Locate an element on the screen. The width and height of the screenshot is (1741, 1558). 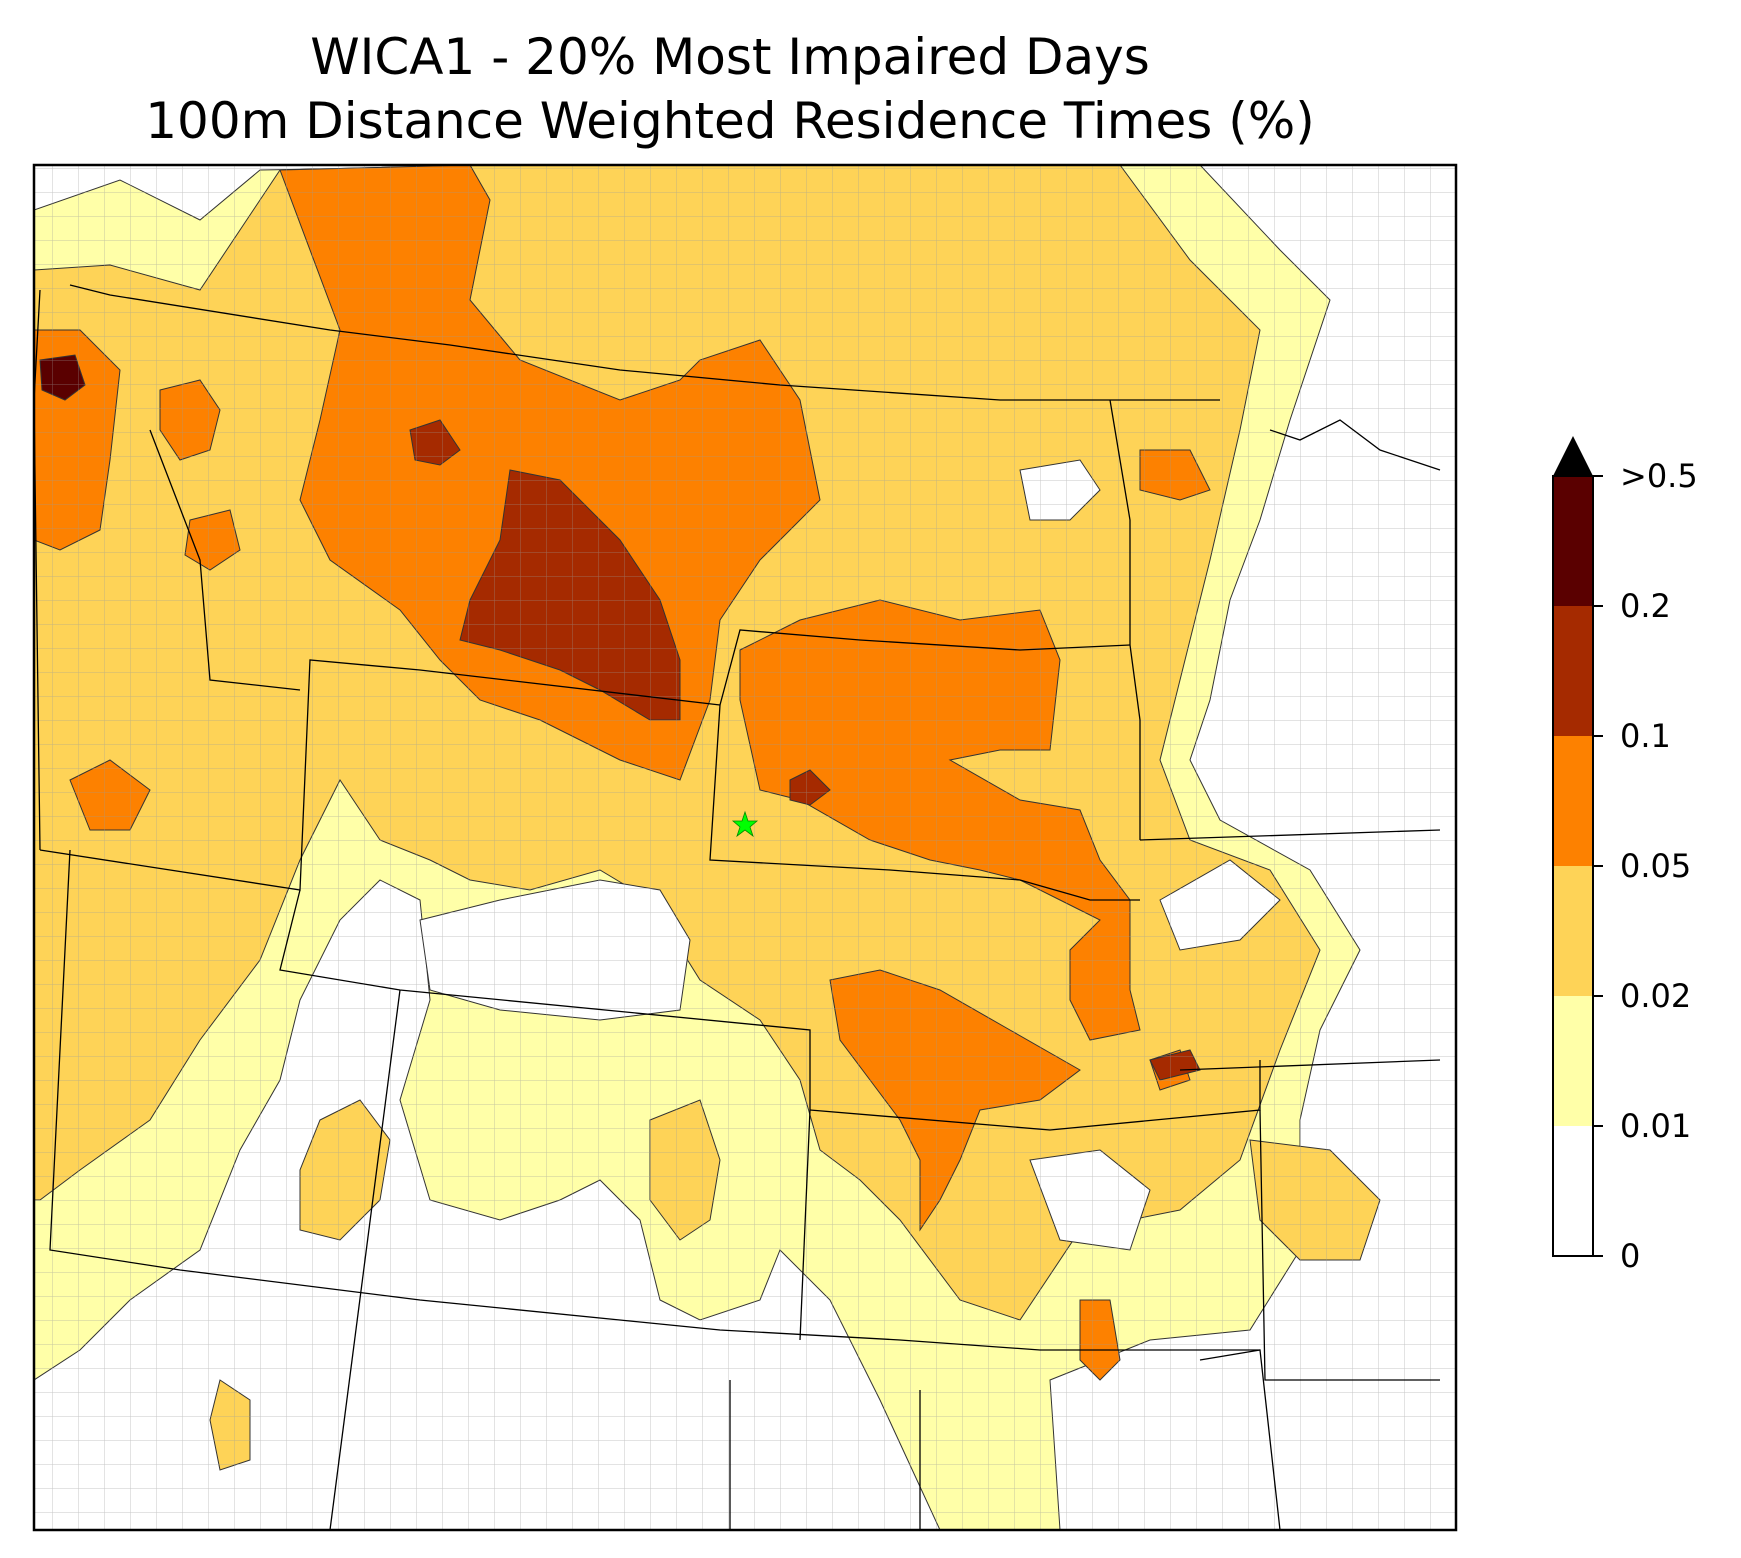
colorbar-extend-arrow is located at coordinates (1573, 456).